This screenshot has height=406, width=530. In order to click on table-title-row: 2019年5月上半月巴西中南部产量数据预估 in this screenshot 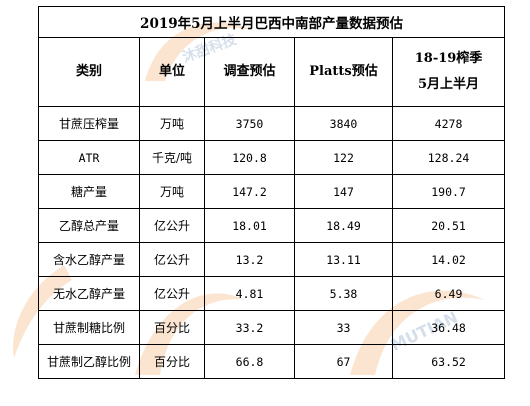, I will do `click(271, 22)`.